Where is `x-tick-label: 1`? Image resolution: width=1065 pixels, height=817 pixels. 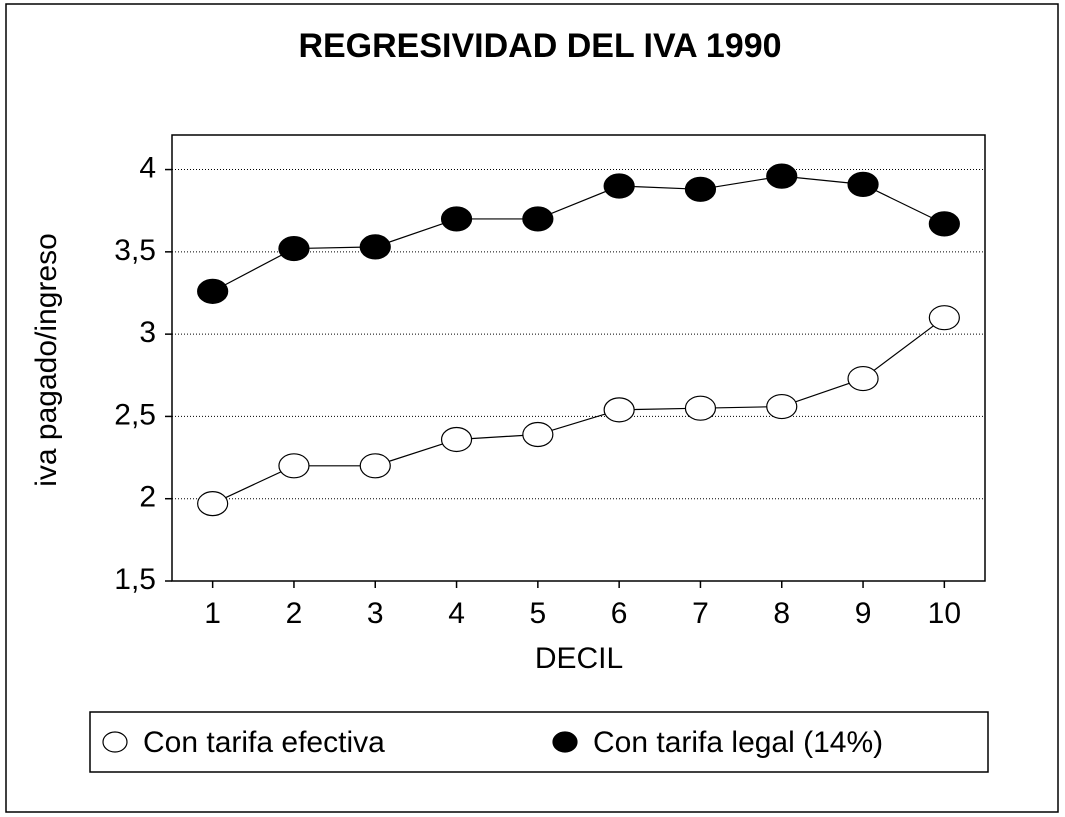
x-tick-label: 1 is located at coordinates (212, 613).